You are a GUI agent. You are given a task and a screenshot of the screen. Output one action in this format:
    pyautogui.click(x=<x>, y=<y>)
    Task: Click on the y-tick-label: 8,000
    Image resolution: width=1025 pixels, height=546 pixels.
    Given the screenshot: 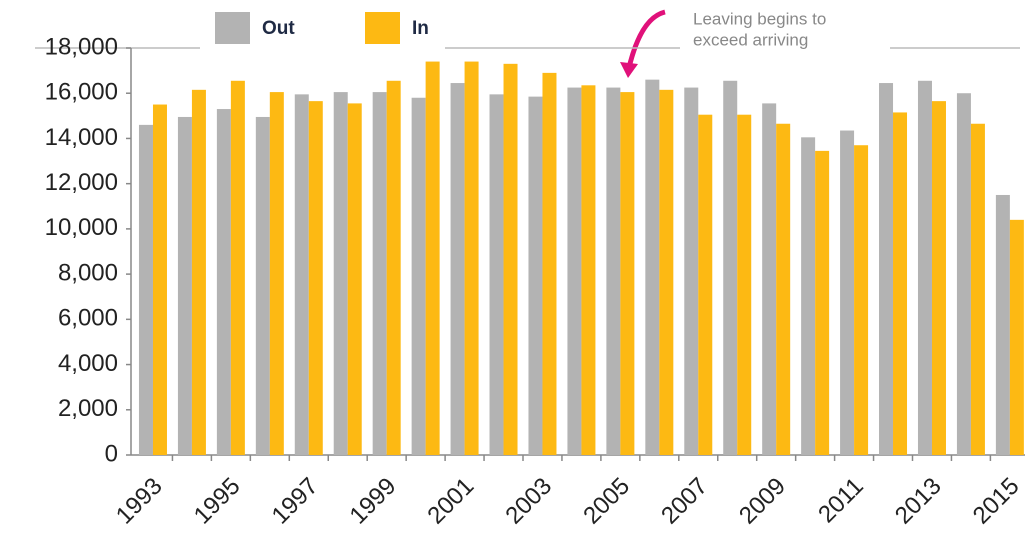 What is the action you would take?
    pyautogui.click(x=88, y=272)
    